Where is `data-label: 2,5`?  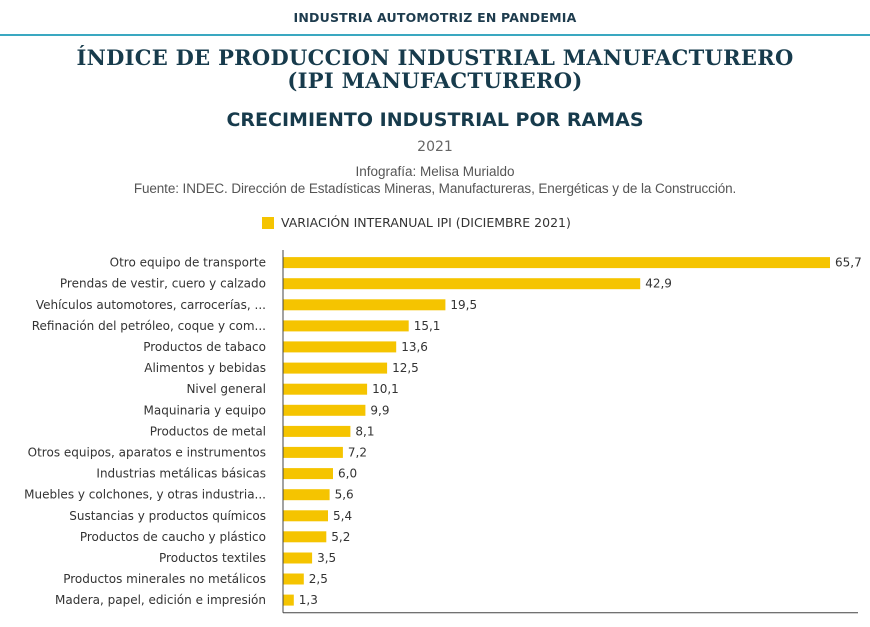
data-label: 2,5 is located at coordinates (318, 579).